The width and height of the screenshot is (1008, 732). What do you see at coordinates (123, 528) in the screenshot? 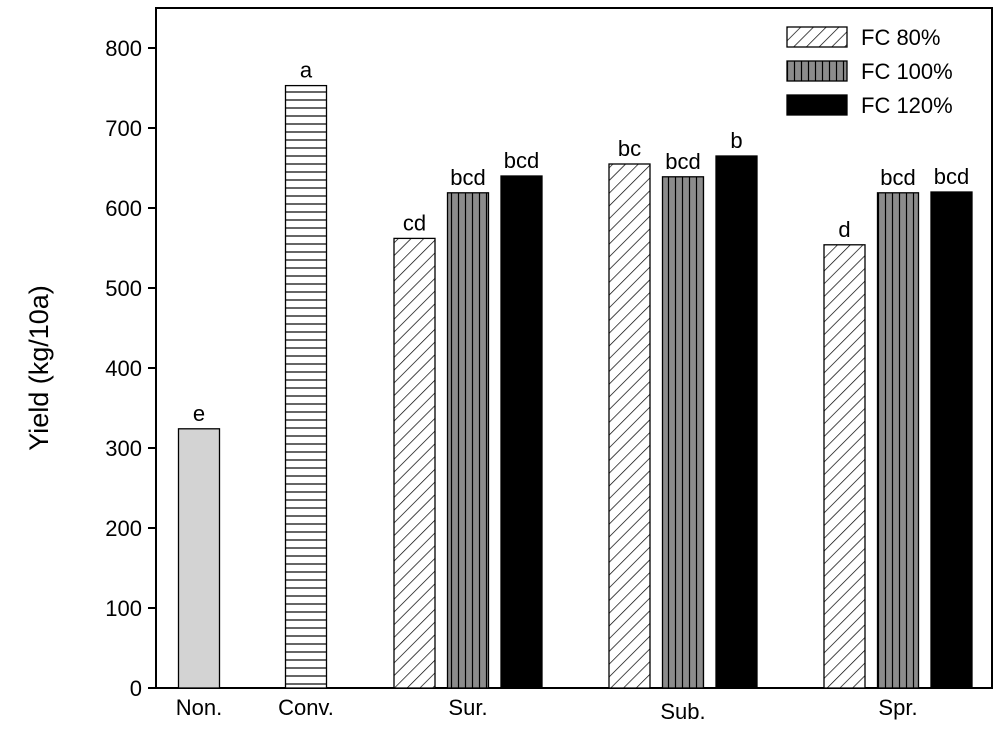
I see `y-tick-label: 200` at bounding box center [123, 528].